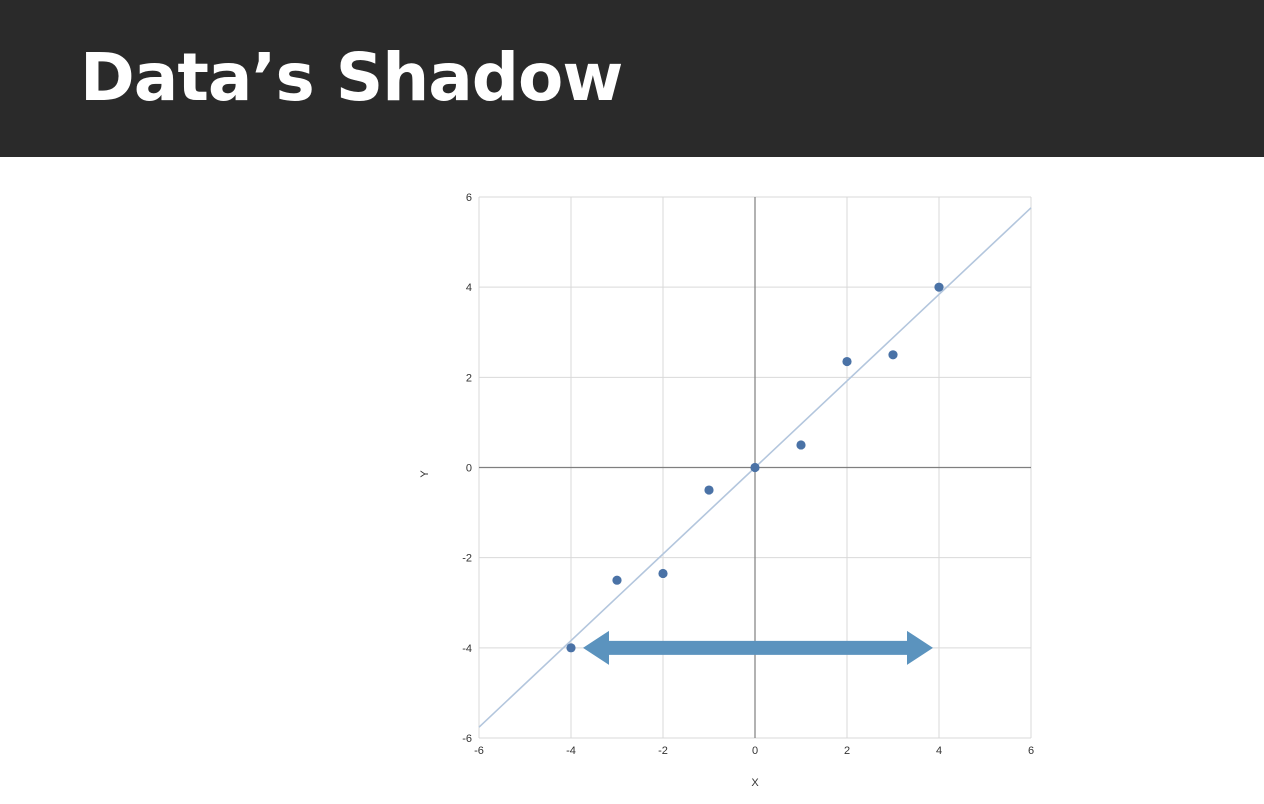  What do you see at coordinates (467, 649) in the screenshot?
I see `y-tick-label: -4` at bounding box center [467, 649].